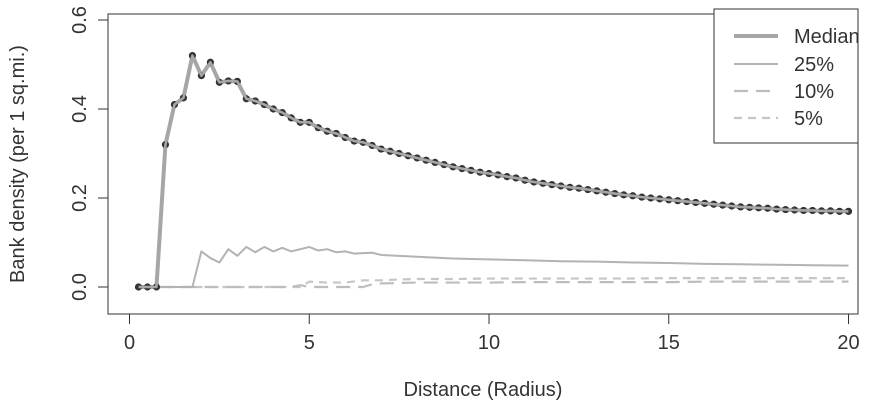 The width and height of the screenshot is (873, 406). I want to click on series-line-p5, so click(493, 283).